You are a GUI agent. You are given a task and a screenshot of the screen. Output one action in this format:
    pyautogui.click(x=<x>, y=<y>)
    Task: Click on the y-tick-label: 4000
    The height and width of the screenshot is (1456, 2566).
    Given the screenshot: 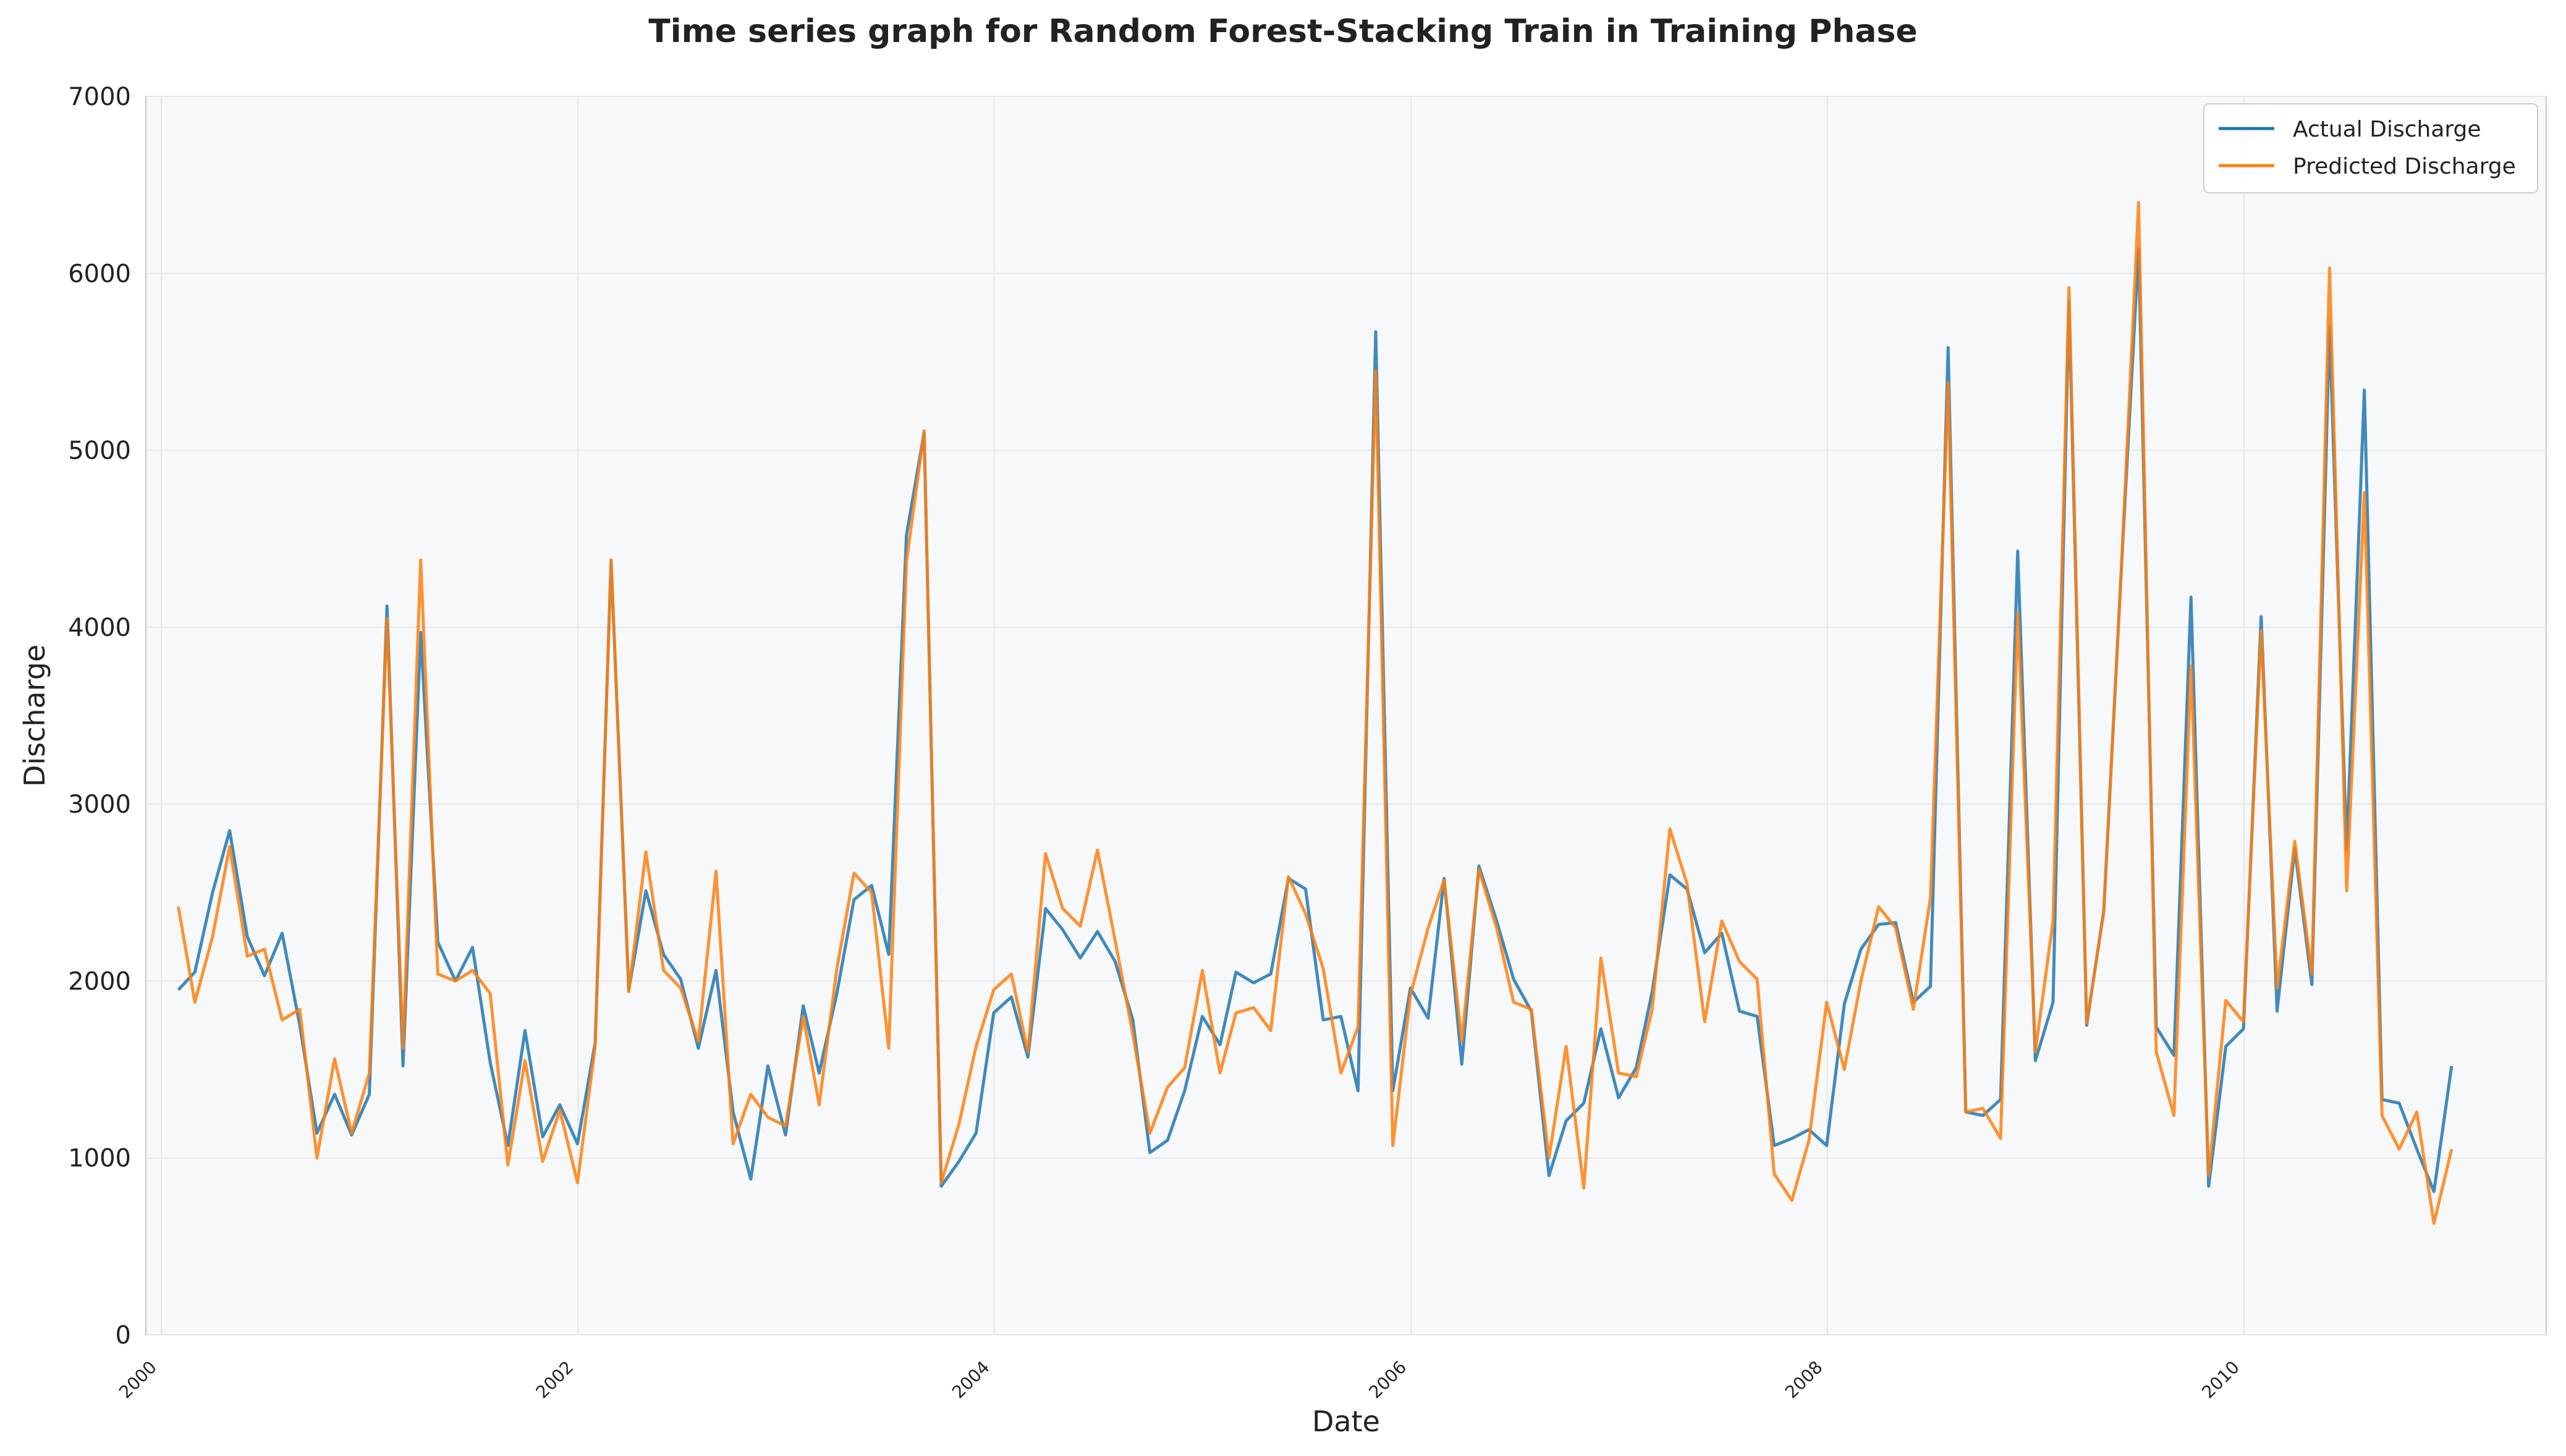 What is the action you would take?
    pyautogui.click(x=99, y=628)
    